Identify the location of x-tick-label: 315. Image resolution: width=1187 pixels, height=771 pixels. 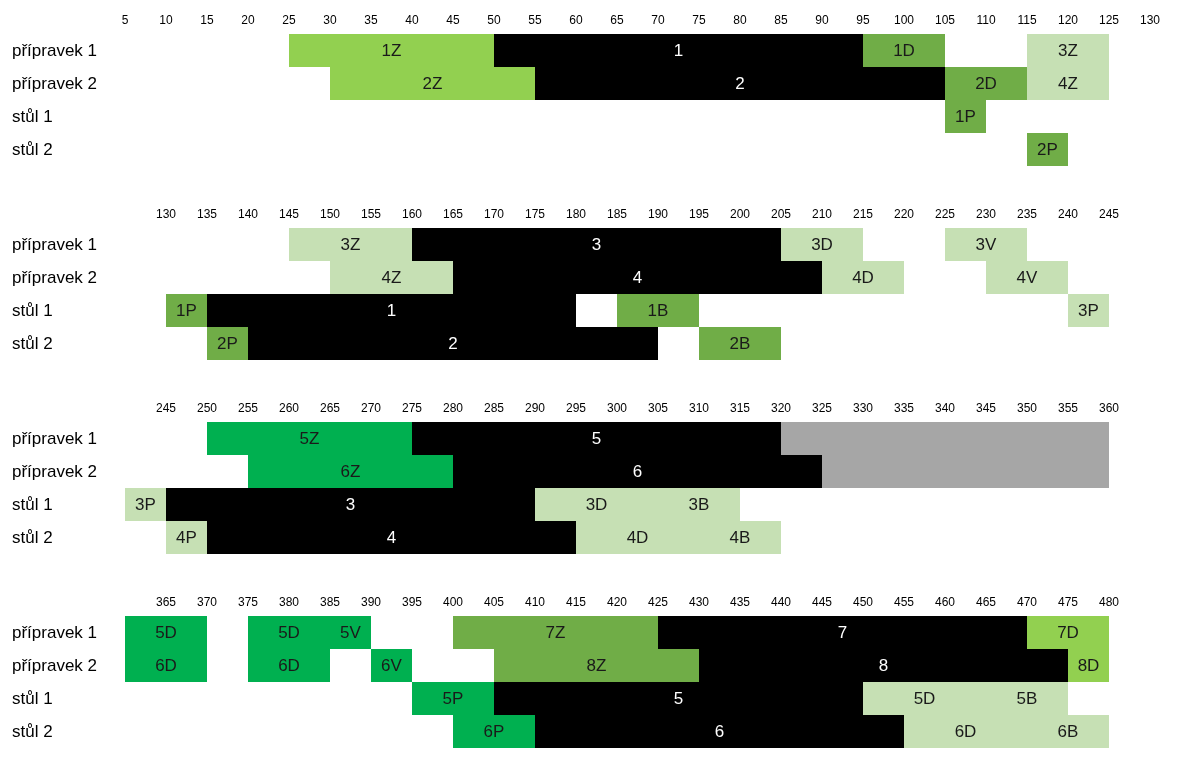
(740, 408).